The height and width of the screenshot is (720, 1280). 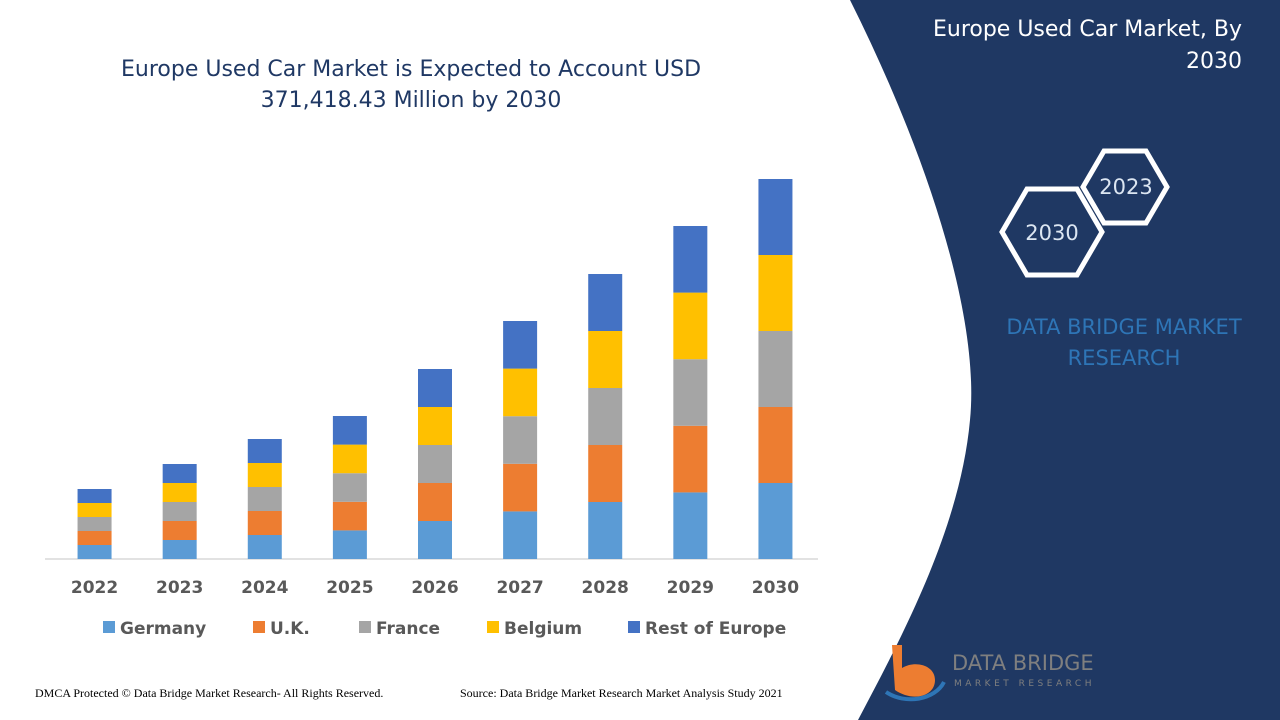 I want to click on x-tick-label: 2029, so click(x=690, y=588).